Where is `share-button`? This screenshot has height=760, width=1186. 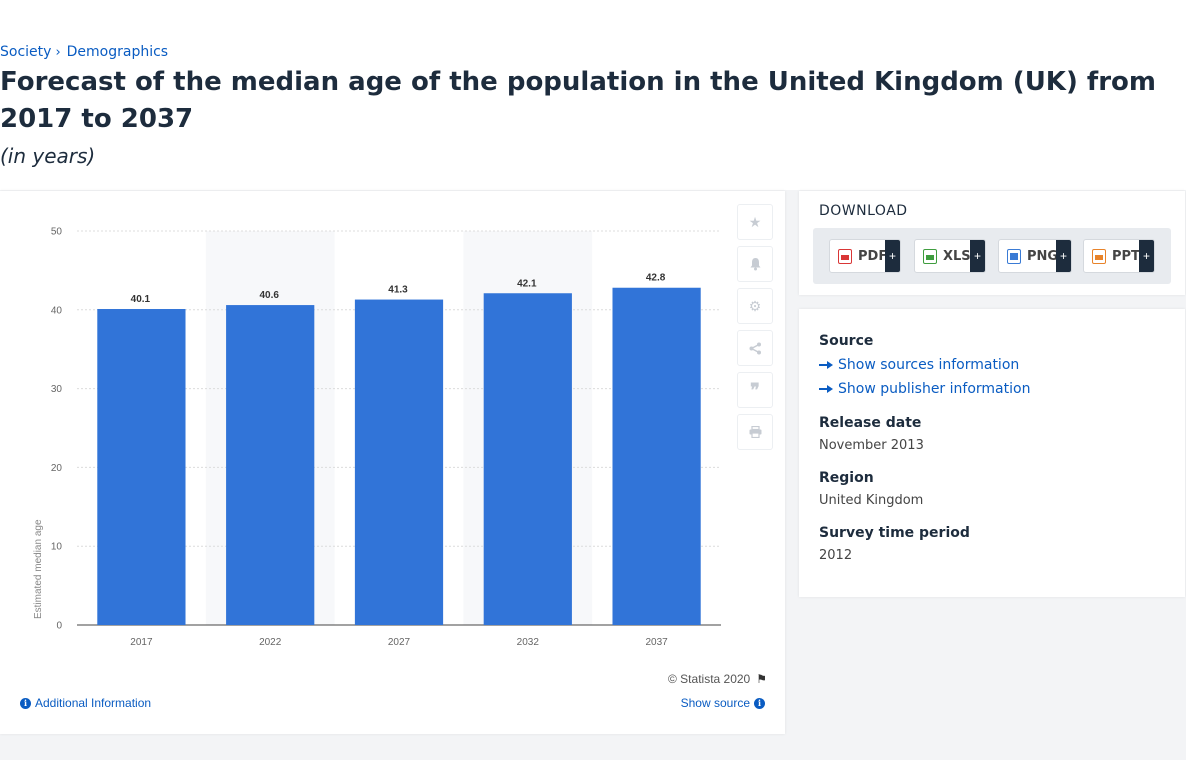 share-button is located at coordinates (755, 348).